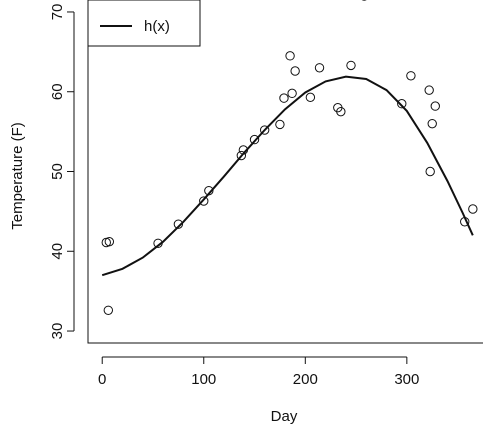  What do you see at coordinates (17, 176) in the screenshot?
I see `y-axis-title: Temperature (F)` at bounding box center [17, 176].